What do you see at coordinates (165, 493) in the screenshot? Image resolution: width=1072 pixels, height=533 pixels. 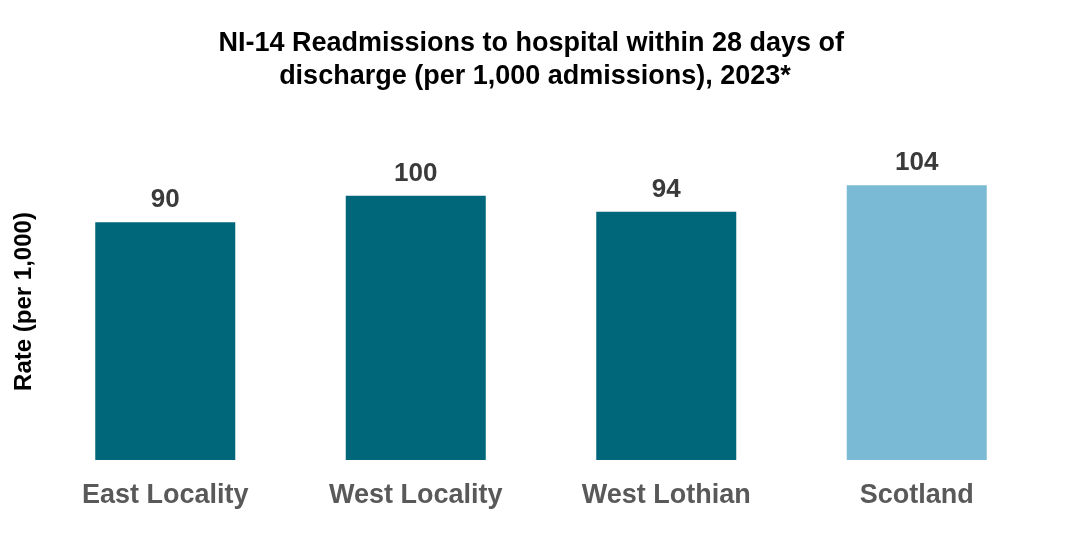 I see `x-tick-label: East Locality` at bounding box center [165, 493].